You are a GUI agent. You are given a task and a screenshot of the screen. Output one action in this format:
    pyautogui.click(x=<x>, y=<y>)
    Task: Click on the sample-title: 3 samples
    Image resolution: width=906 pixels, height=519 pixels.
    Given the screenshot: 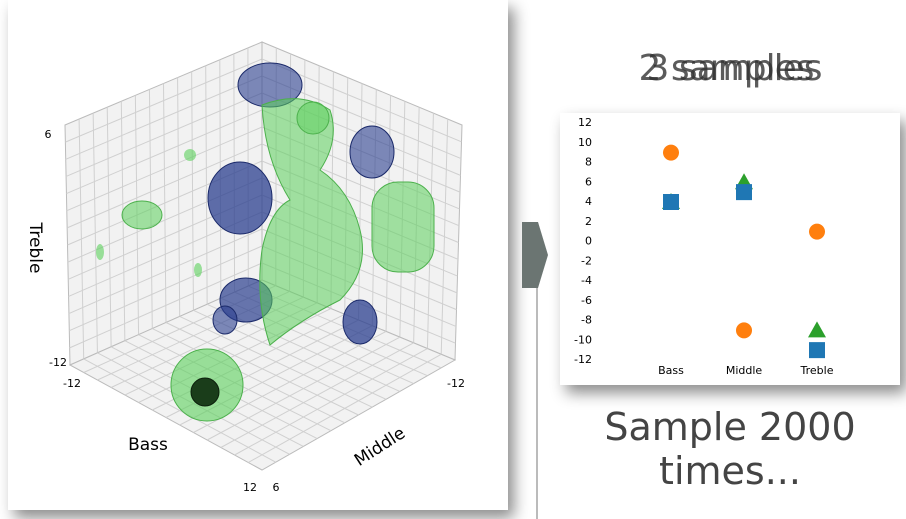 What is the action you would take?
    pyautogui.click(x=734, y=68)
    